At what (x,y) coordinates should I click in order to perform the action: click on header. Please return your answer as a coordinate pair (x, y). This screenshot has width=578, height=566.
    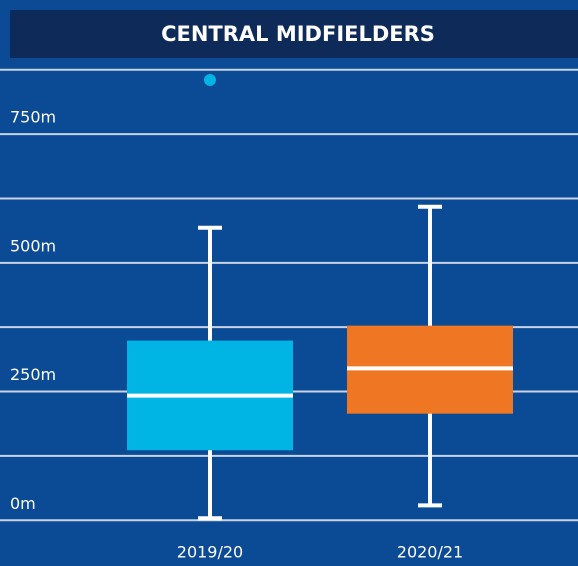
    Looking at the image, I should click on (294, 34).